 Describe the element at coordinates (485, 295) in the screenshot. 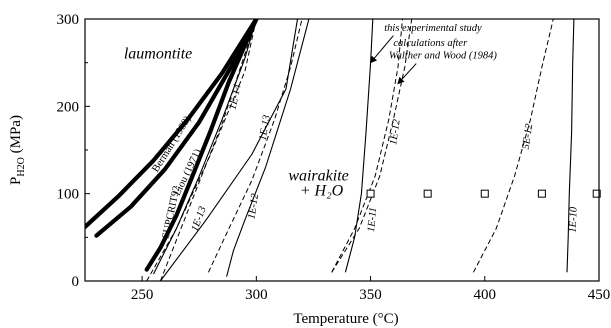

I see `x-tick-label: 400` at that location.